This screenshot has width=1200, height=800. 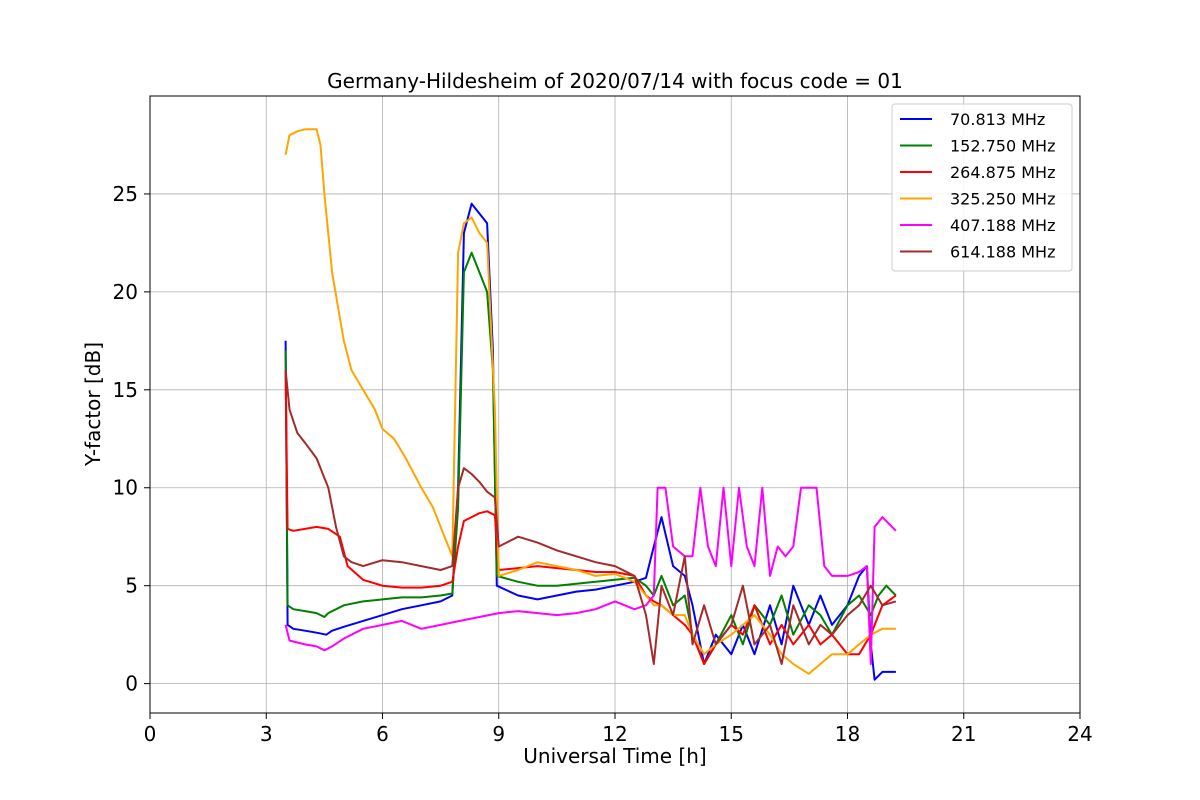 What do you see at coordinates (1002, 225) in the screenshot?
I see `legend-label: 407.188 MHz` at bounding box center [1002, 225].